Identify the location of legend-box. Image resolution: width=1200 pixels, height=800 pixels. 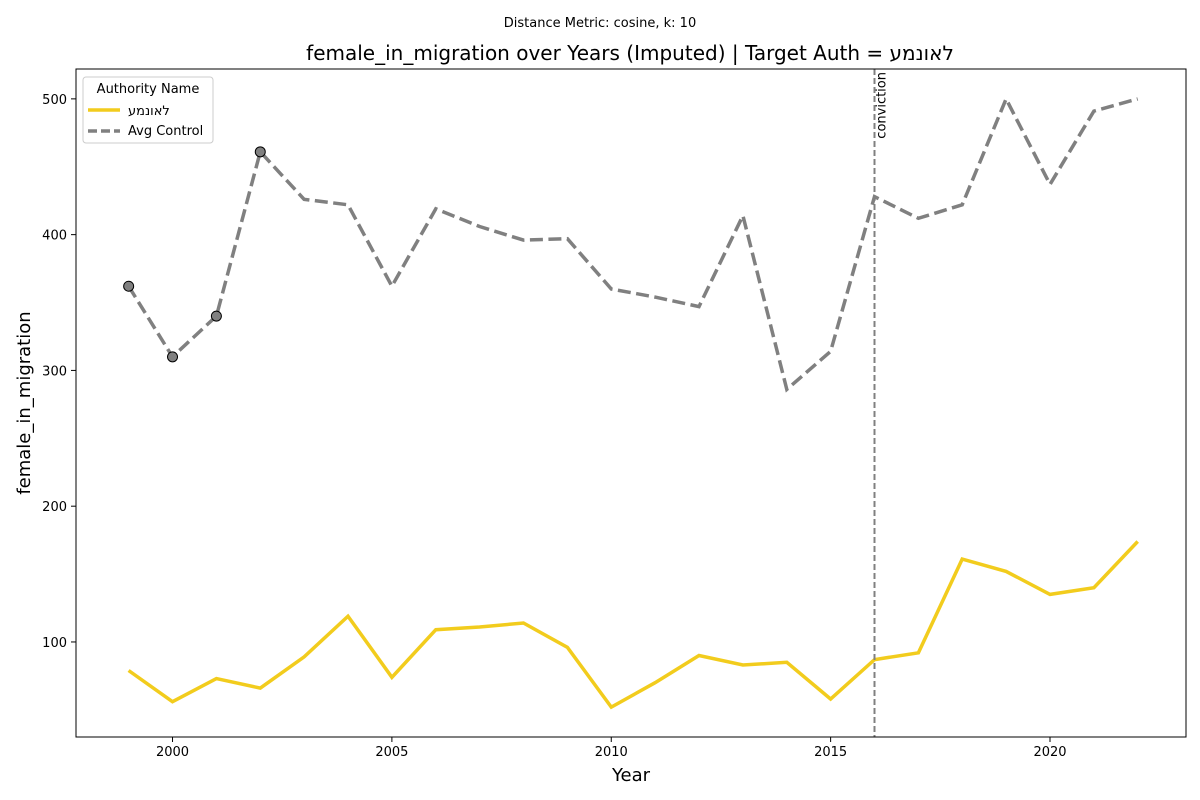
(148, 110).